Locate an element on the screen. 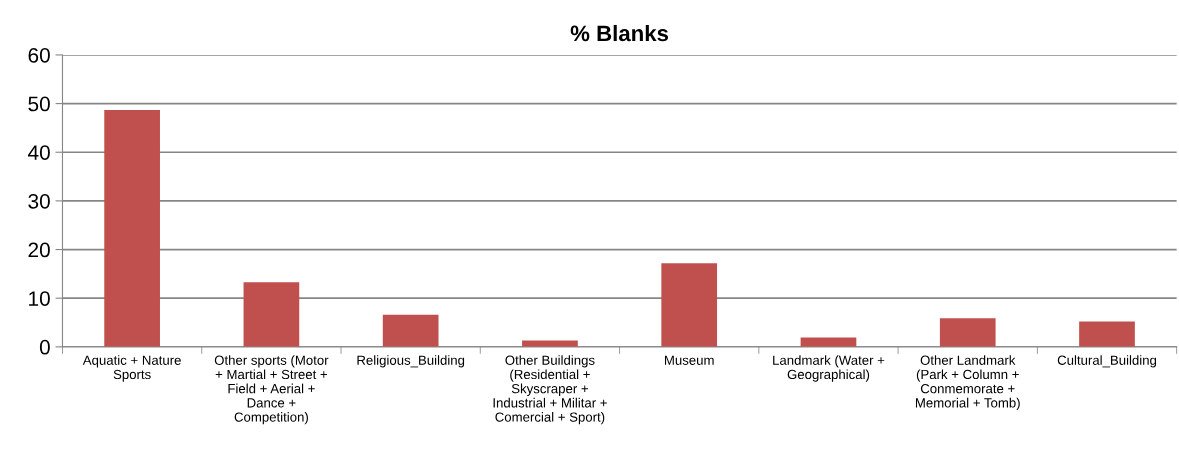 Image resolution: width=1179 pixels, height=454 pixels. x-tick-label: Other Landmark (Park + Column + Conmemorate + Memorial + Tomb) is located at coordinates (967, 383).